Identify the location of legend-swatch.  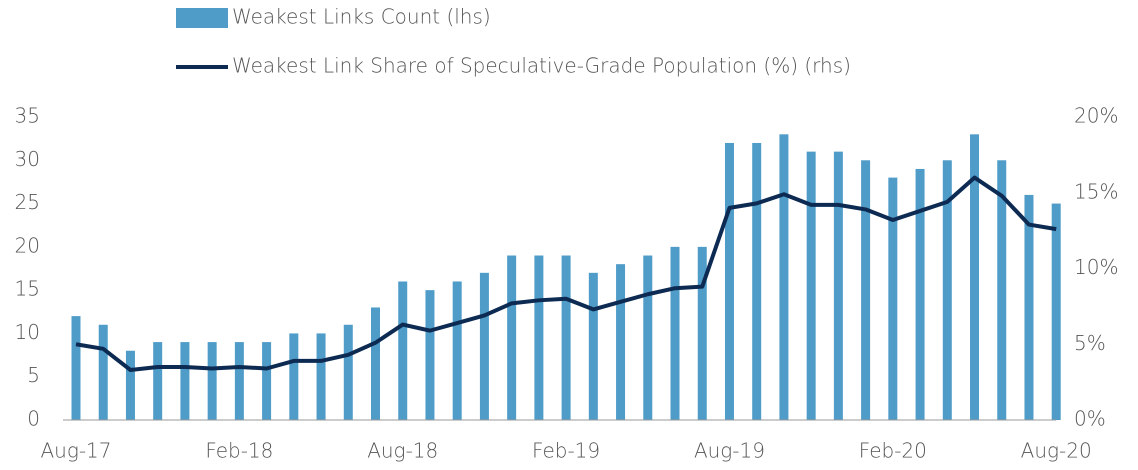
(202, 18).